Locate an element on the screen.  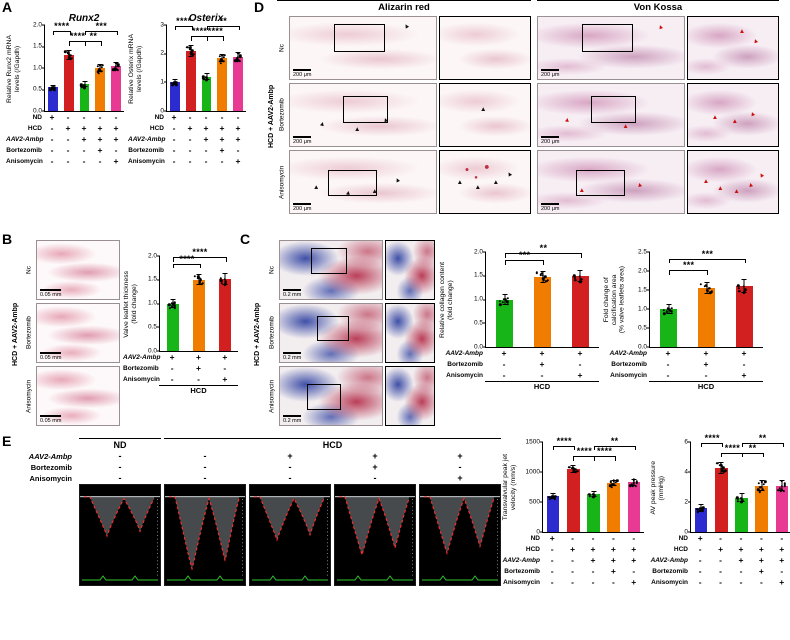
significance-bracket: ** is located at coordinates (614, 443).